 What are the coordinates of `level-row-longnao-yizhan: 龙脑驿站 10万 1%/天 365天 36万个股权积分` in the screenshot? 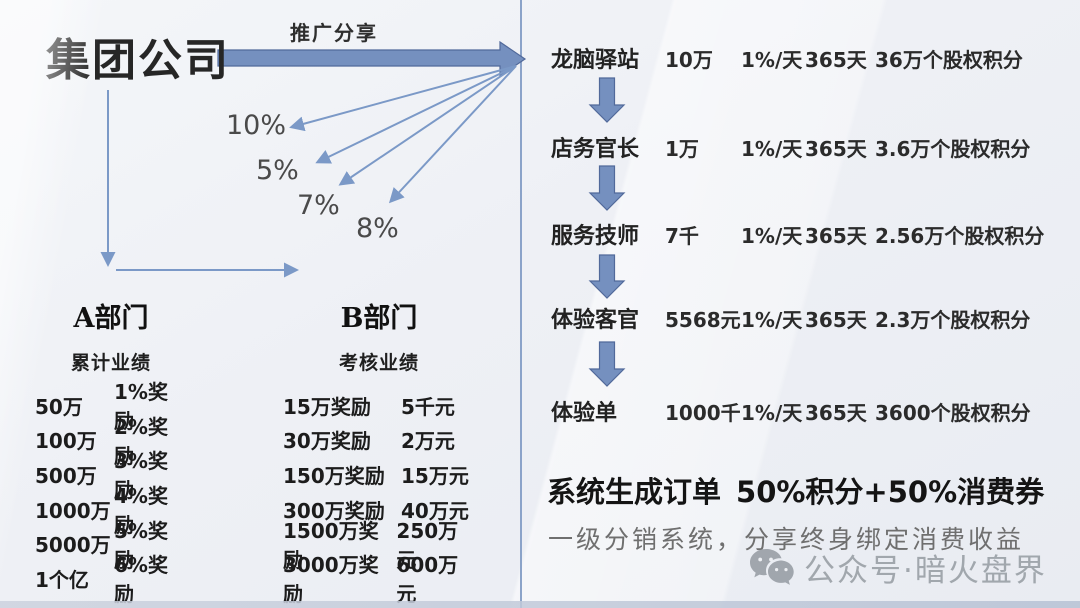 It's located at (787, 58).